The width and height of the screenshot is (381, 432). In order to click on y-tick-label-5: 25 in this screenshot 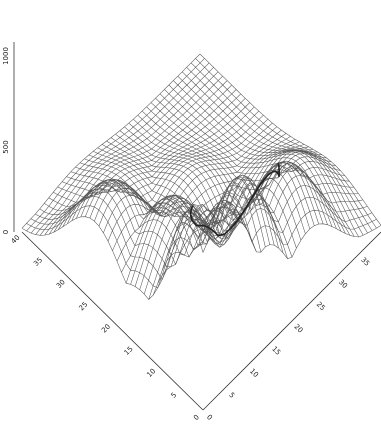, I will do `click(84, 306)`.